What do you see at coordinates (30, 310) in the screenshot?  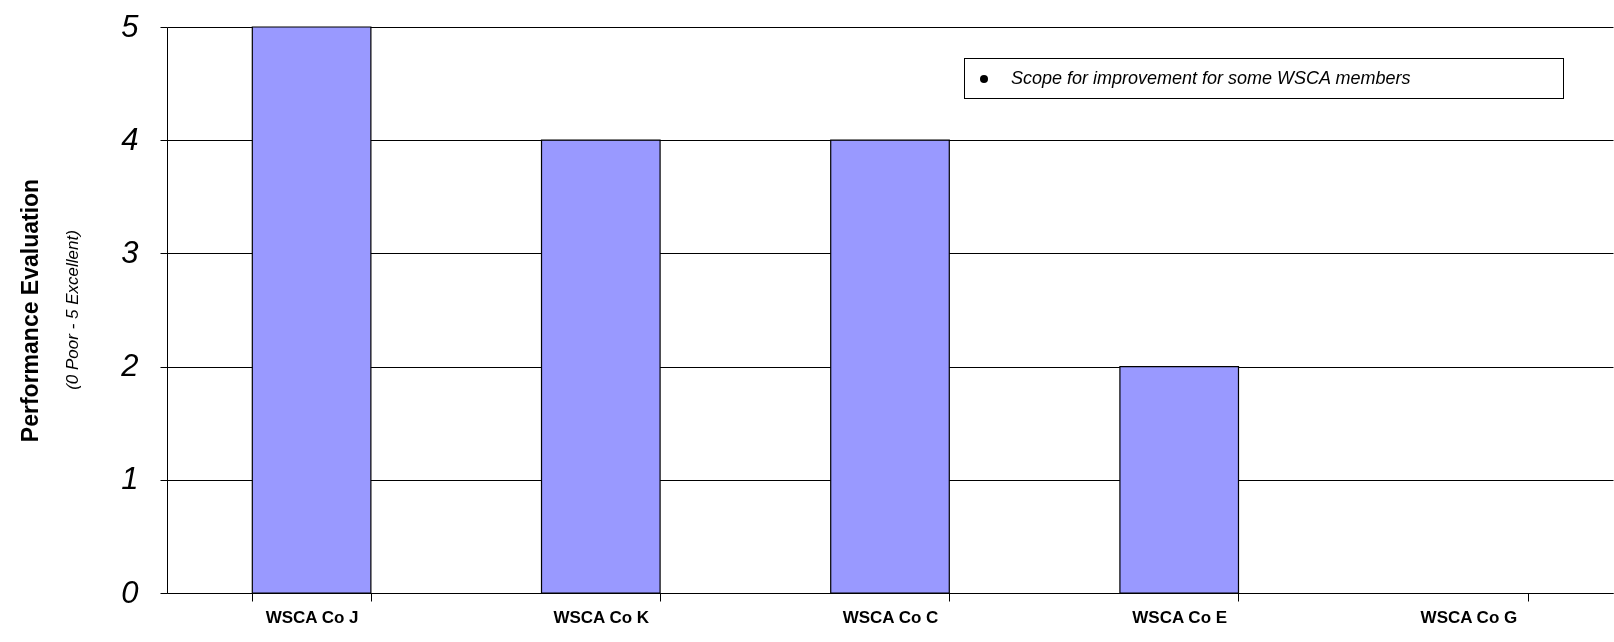 I see `y-axis-title: Performance Evaluation` at bounding box center [30, 310].